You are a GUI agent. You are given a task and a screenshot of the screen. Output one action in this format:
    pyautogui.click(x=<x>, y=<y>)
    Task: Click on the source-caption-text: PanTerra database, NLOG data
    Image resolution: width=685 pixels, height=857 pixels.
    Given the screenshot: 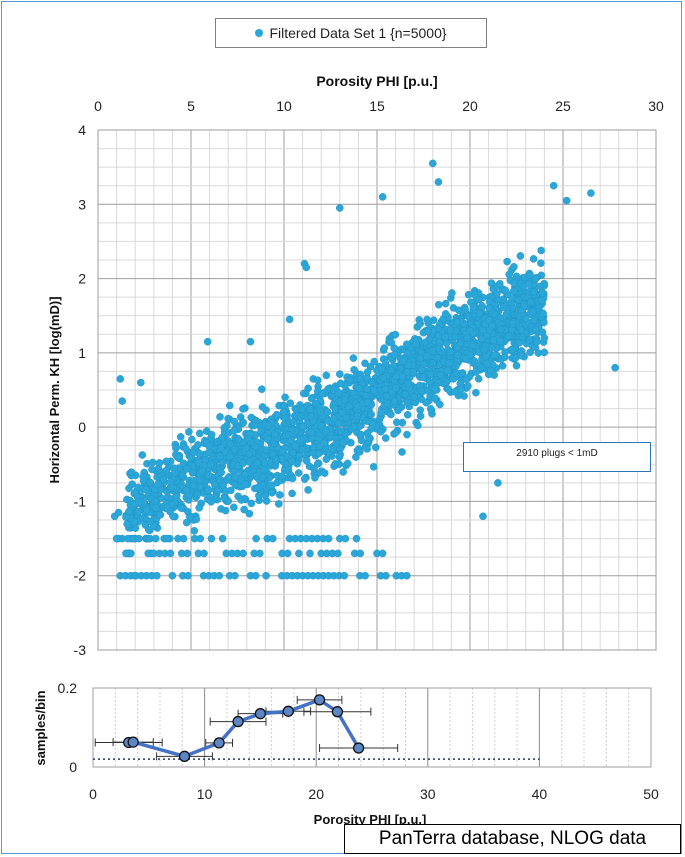 What is the action you would take?
    pyautogui.click(x=512, y=838)
    